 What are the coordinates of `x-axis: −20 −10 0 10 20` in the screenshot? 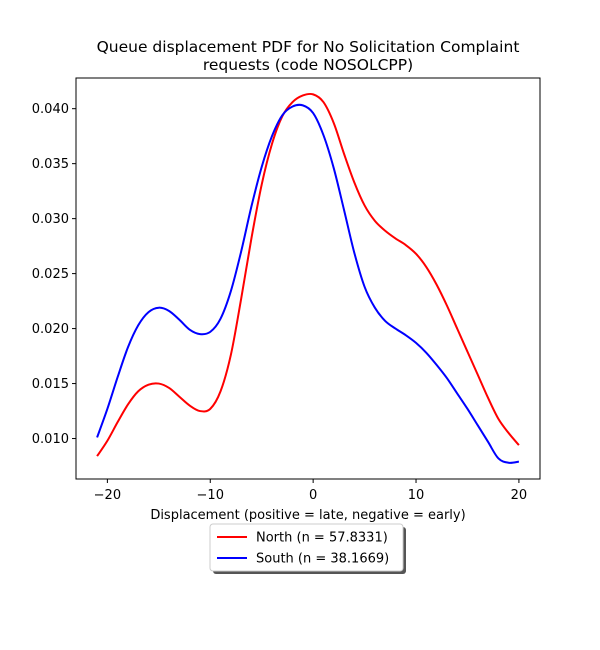 It's located at (311, 491).